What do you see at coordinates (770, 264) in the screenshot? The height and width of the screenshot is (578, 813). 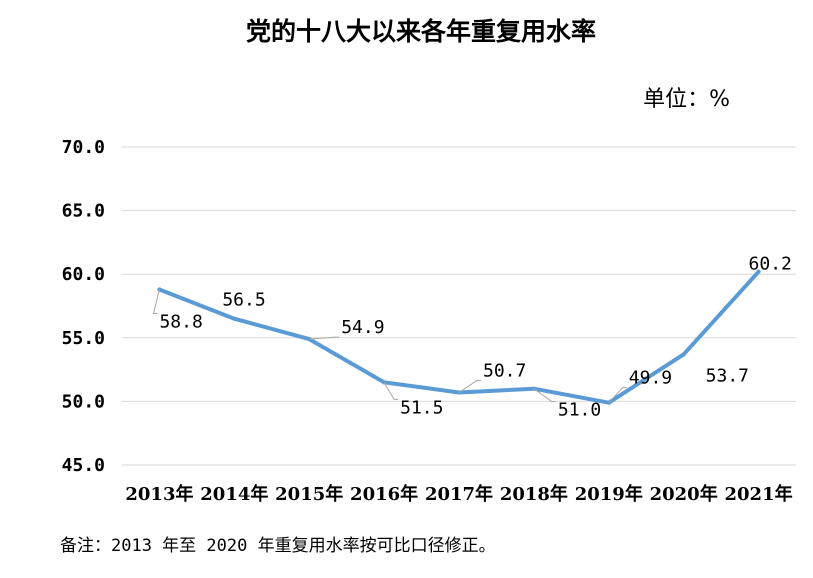 I see `data-label: 60.2` at bounding box center [770, 264].